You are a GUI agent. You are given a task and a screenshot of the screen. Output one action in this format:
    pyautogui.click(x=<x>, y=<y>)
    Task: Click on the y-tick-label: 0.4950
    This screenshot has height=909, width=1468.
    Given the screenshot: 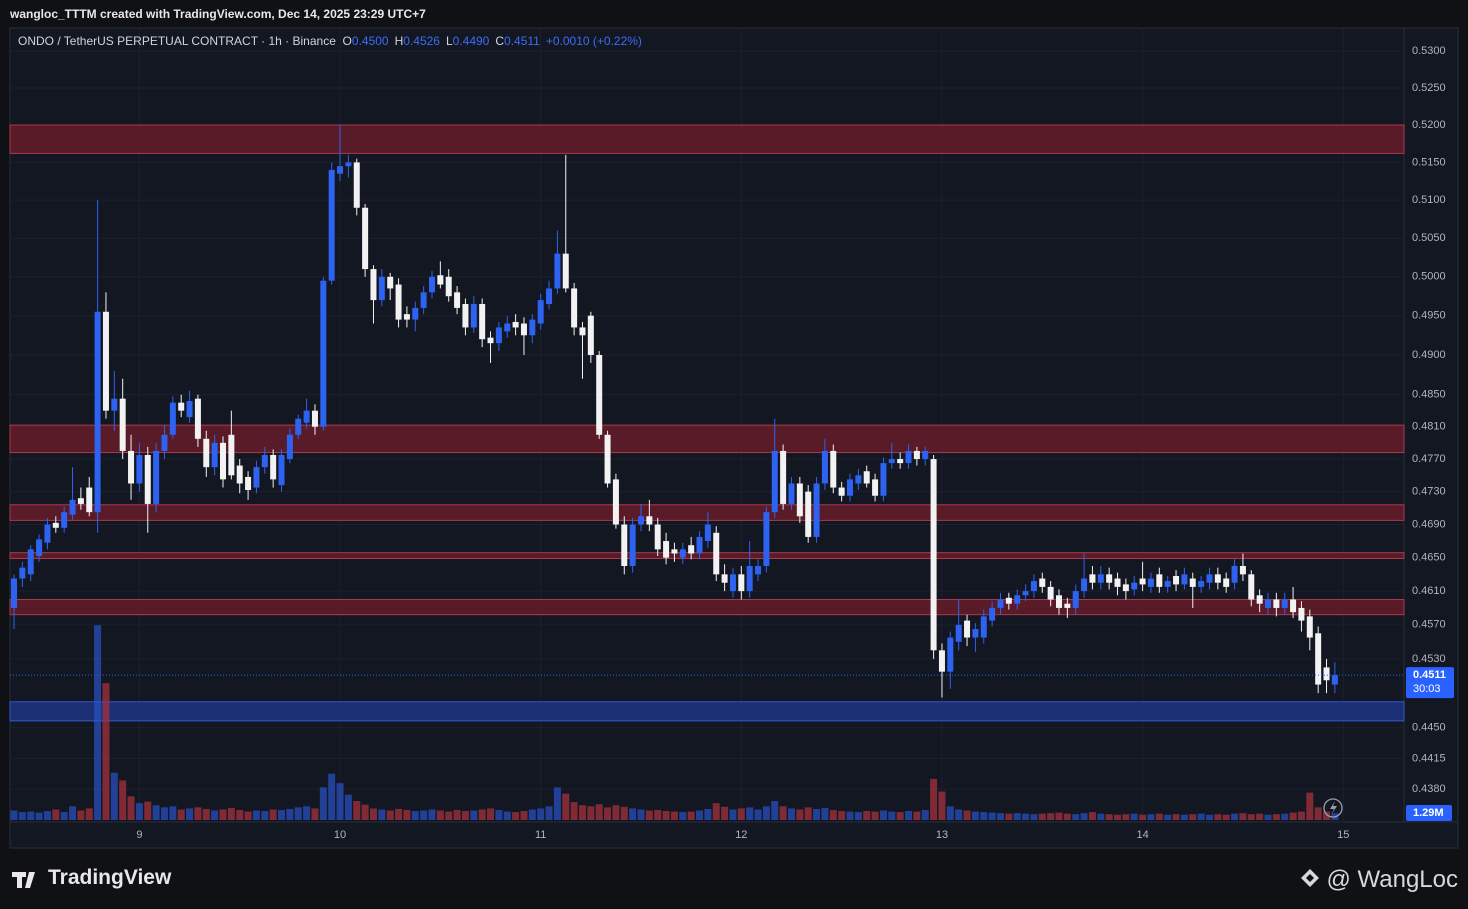 What is the action you would take?
    pyautogui.click(x=1429, y=316)
    